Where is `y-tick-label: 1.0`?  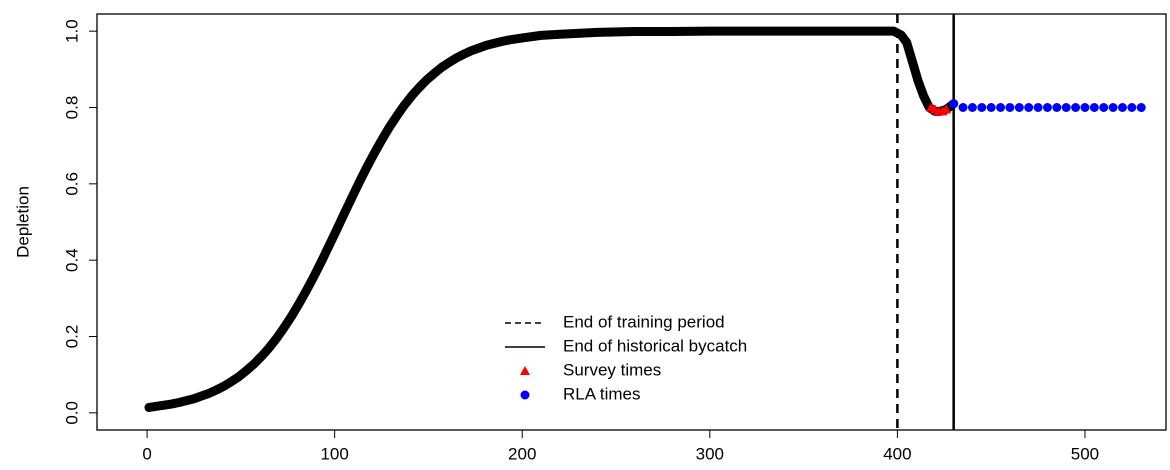
y-tick-label: 1.0 is located at coordinates (71, 31).